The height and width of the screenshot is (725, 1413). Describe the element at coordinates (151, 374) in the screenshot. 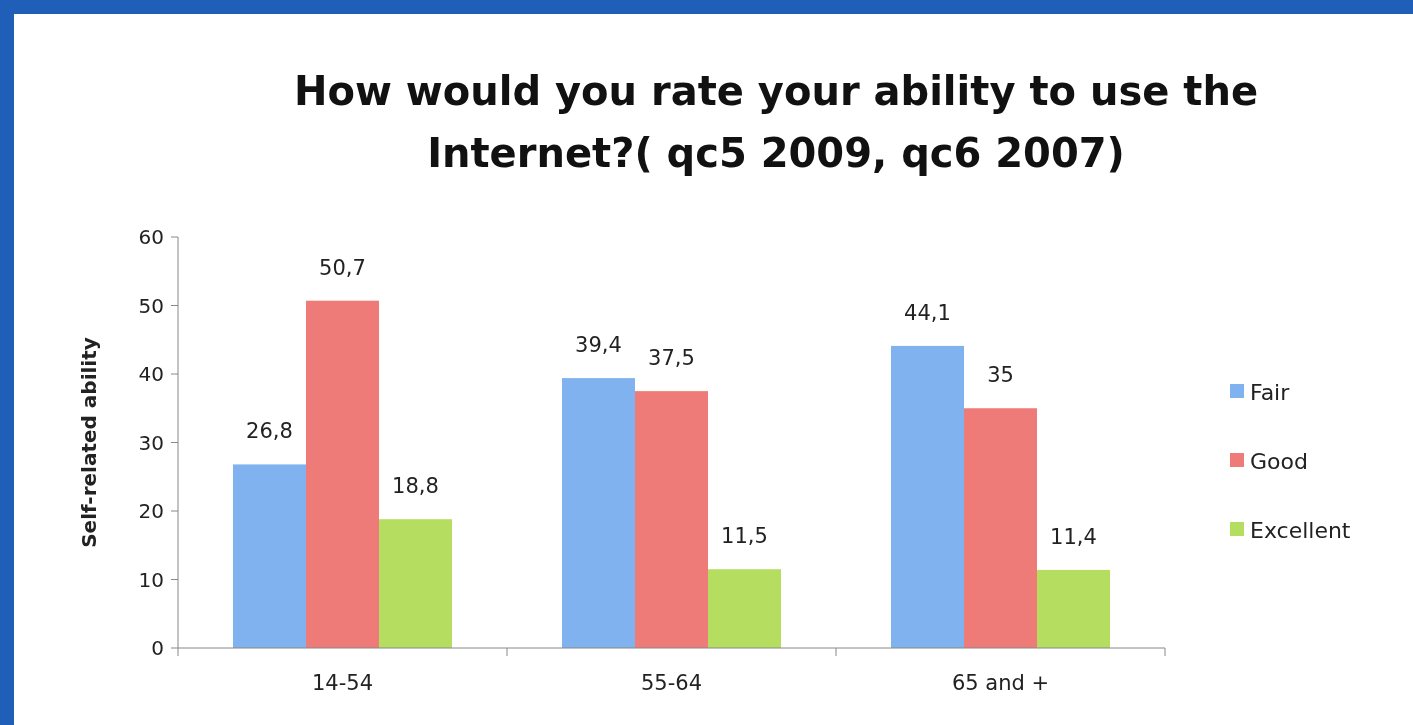

I see `y-tick-label: 40` at that location.